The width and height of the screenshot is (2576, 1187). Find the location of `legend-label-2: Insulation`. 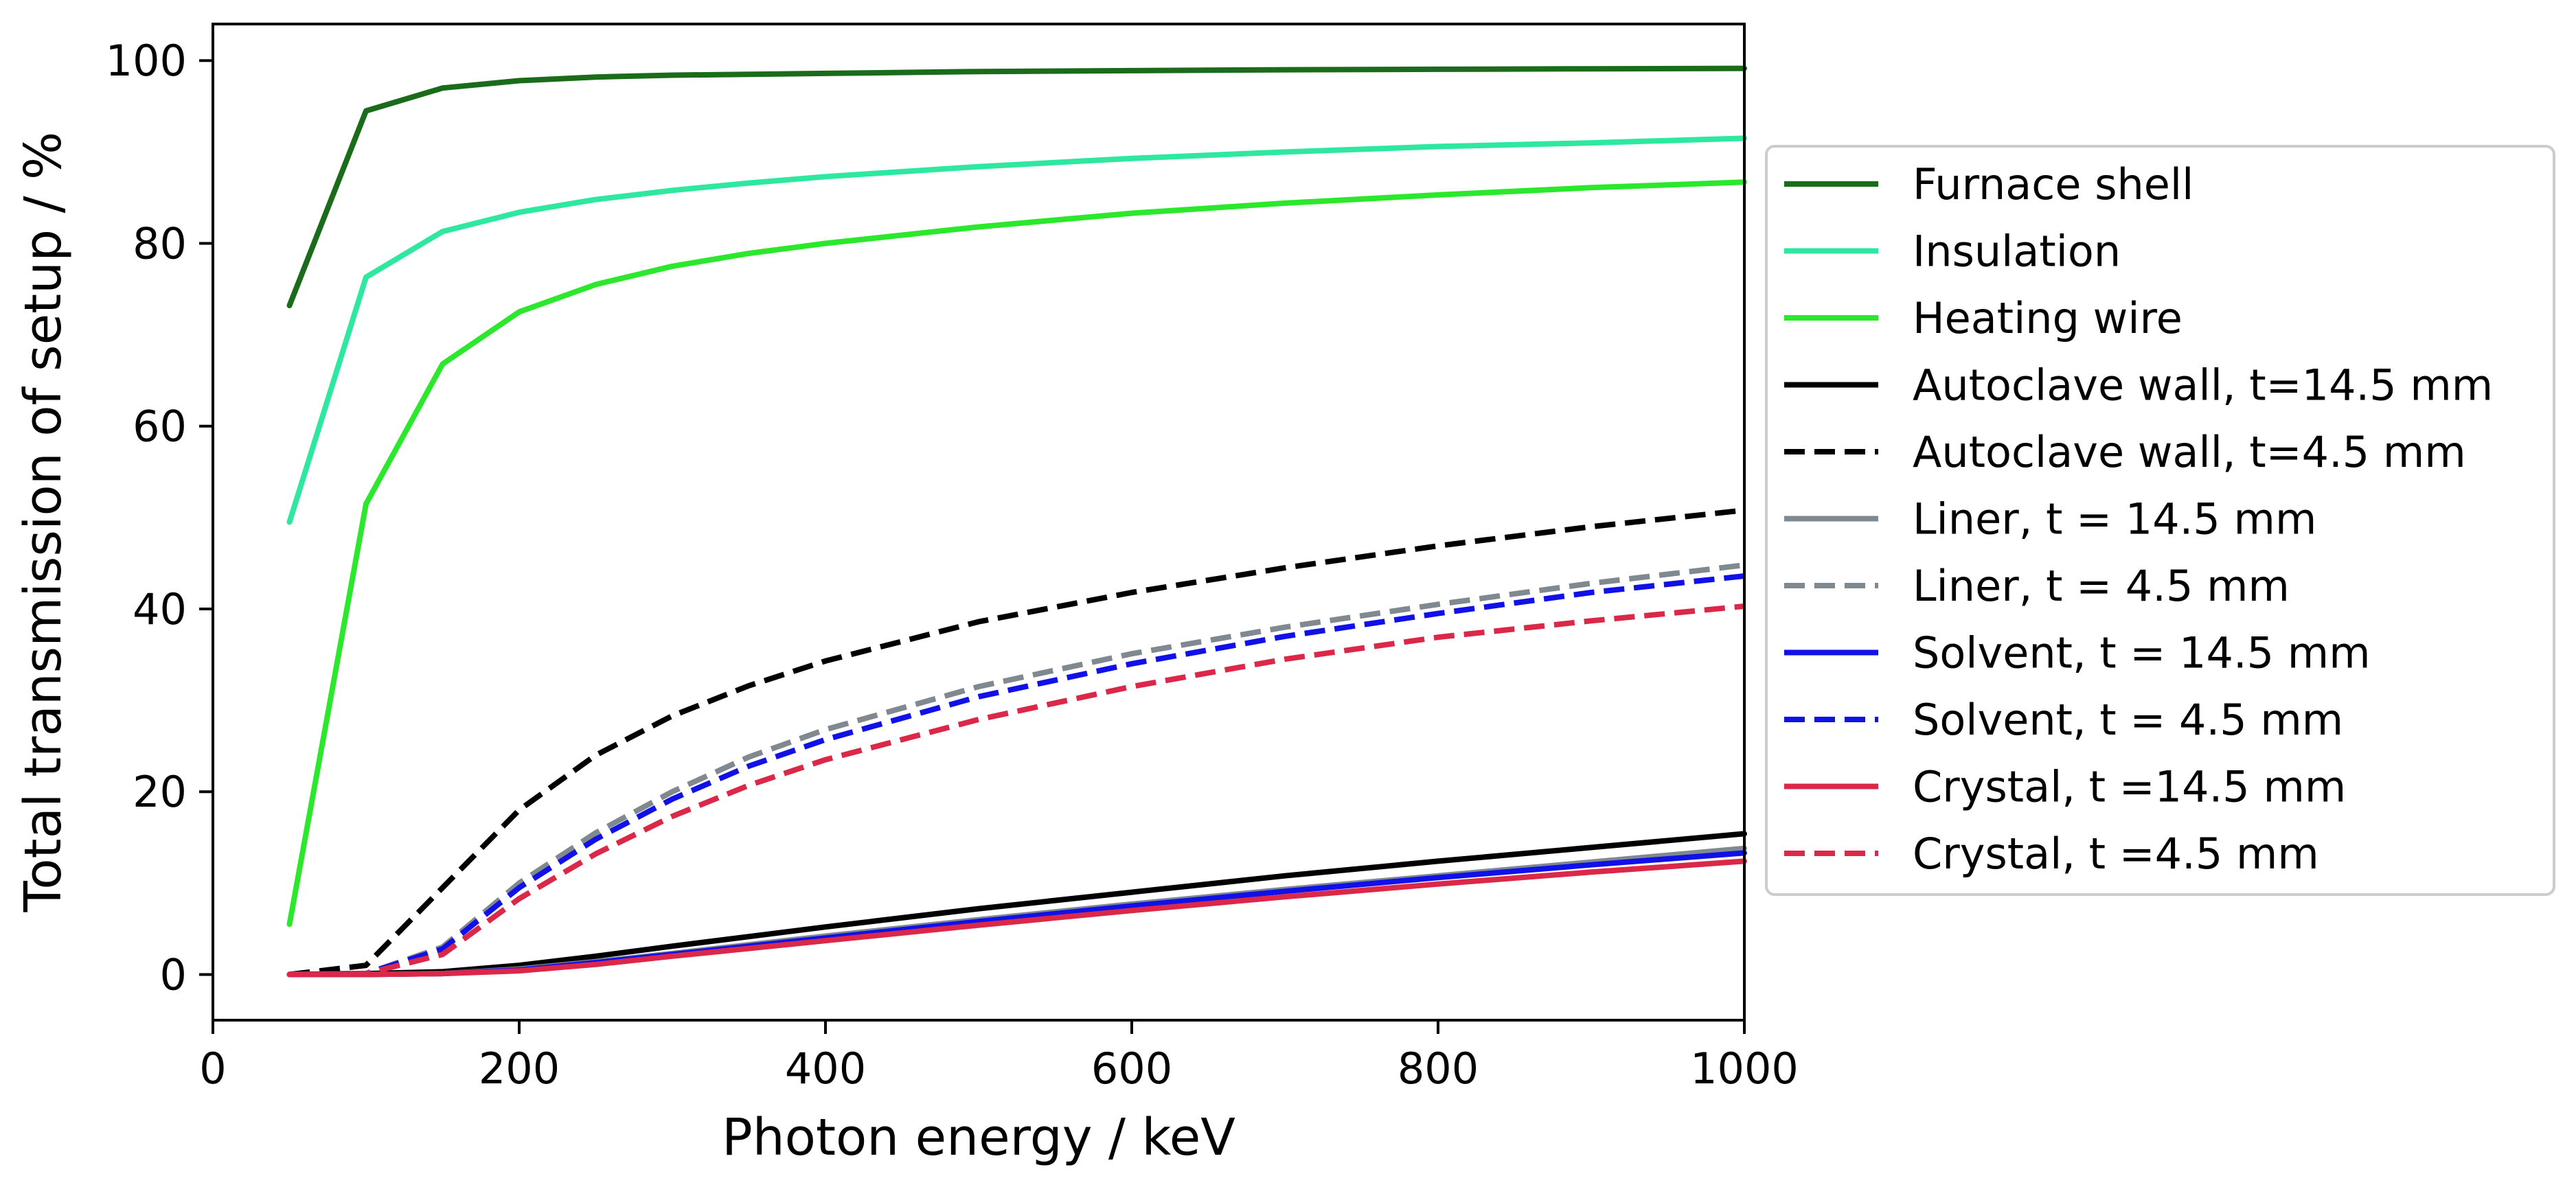

legend-label-2: Insulation is located at coordinates (2017, 252).